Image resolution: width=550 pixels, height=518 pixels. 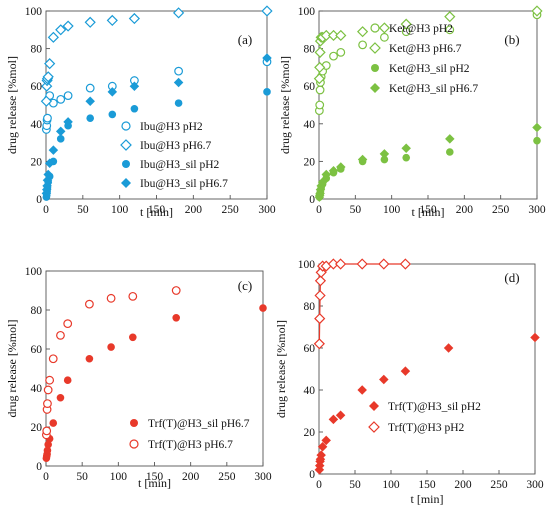 What do you see at coordinates (424, 417) in the screenshot?
I see `legend: Trf(T)@H3_sil pH2 Trf(T)@H3 pH2` at bounding box center [424, 417].